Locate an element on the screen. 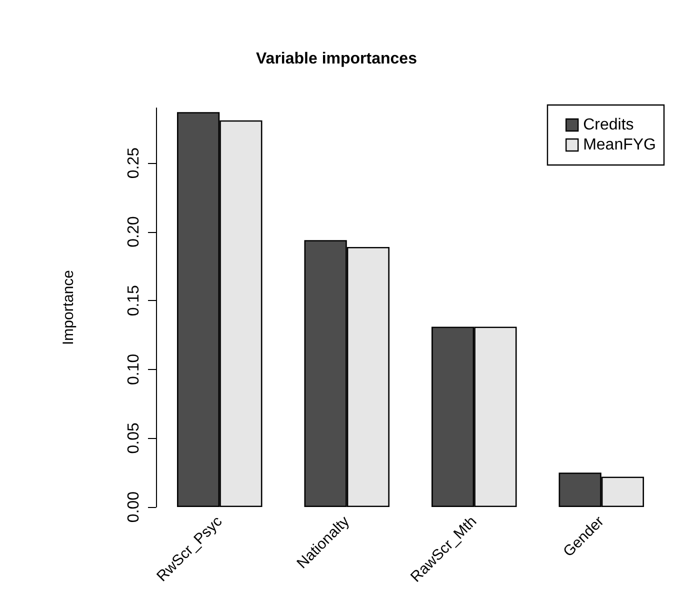 The width and height of the screenshot is (673, 614). legend-label: MeanFYG is located at coordinates (619, 145).